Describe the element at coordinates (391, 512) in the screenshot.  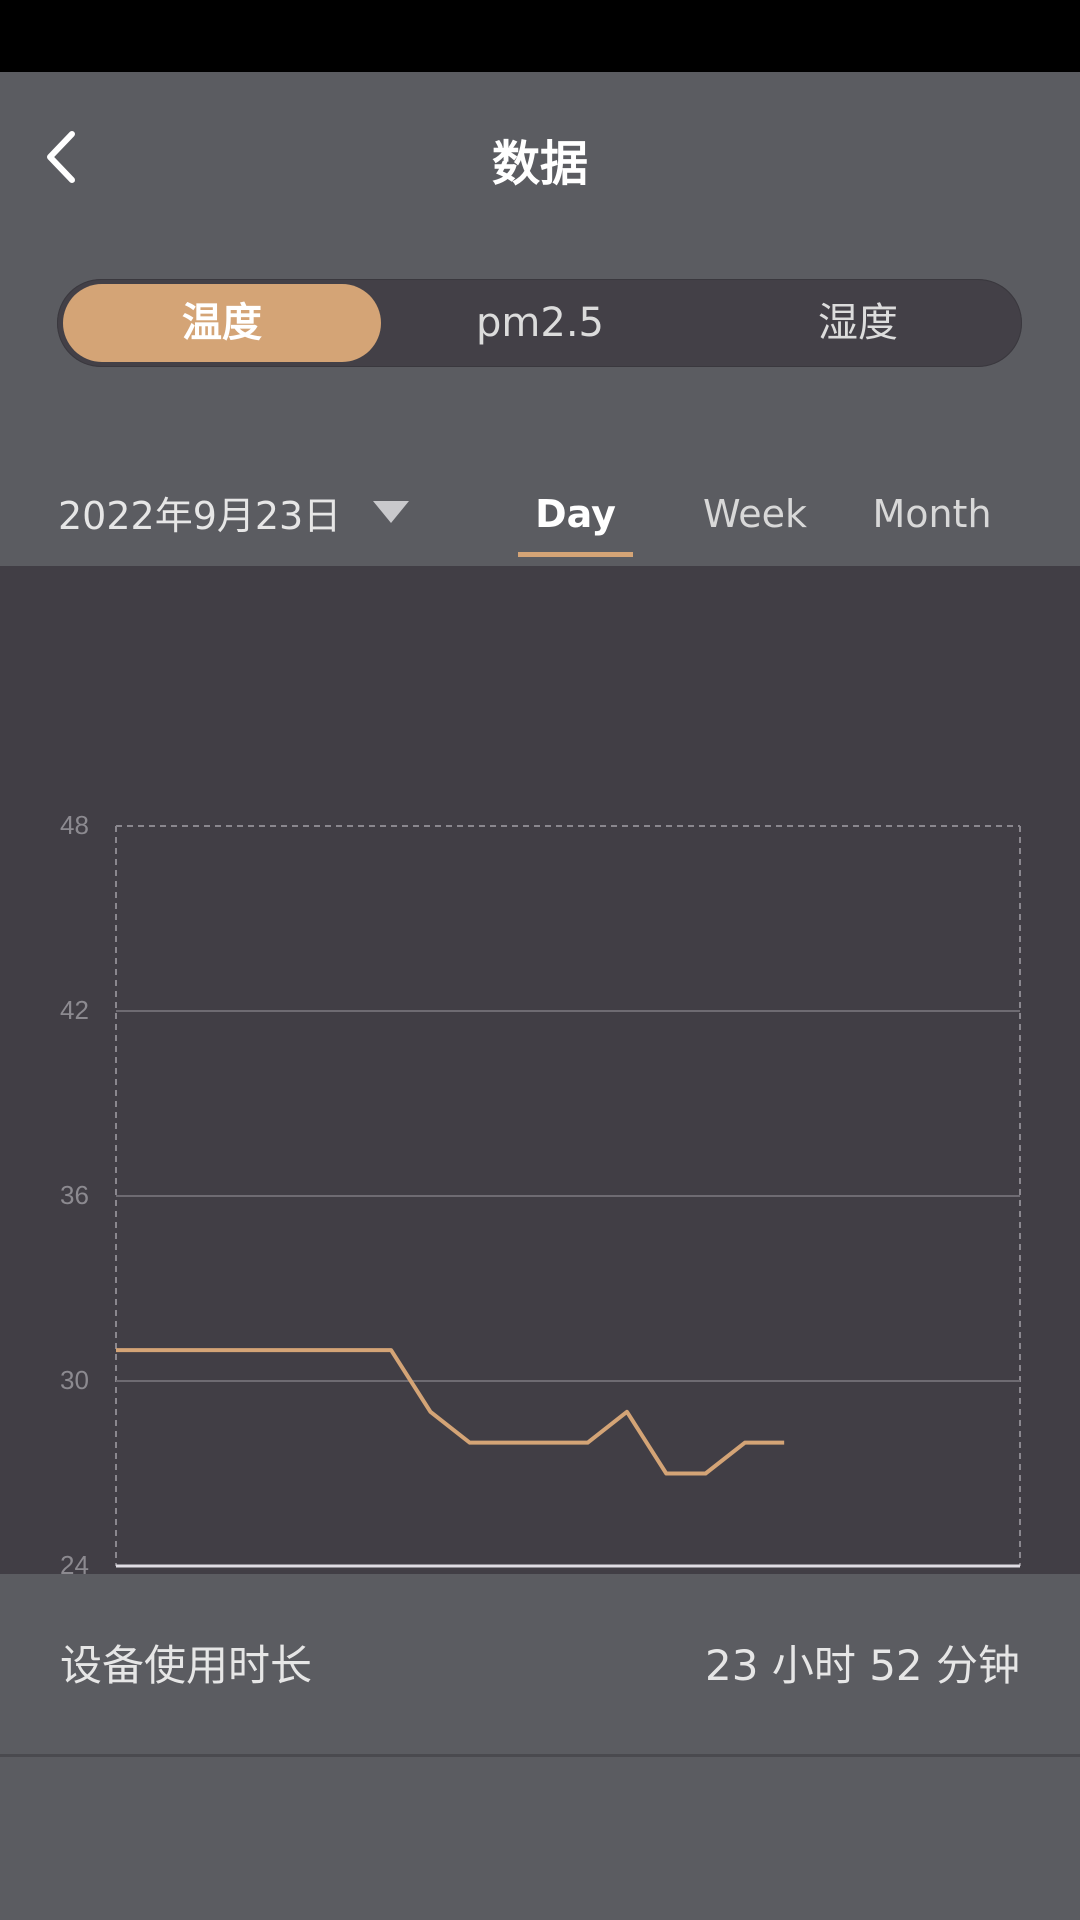
I see `caret-down-icon` at that location.